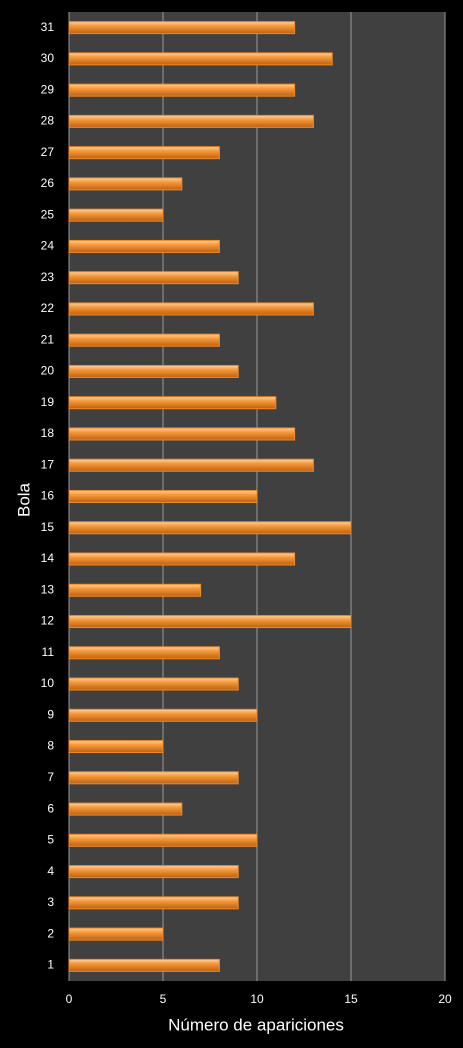  What do you see at coordinates (48, 402) in the screenshot?
I see `y-tick-label: 19` at bounding box center [48, 402].